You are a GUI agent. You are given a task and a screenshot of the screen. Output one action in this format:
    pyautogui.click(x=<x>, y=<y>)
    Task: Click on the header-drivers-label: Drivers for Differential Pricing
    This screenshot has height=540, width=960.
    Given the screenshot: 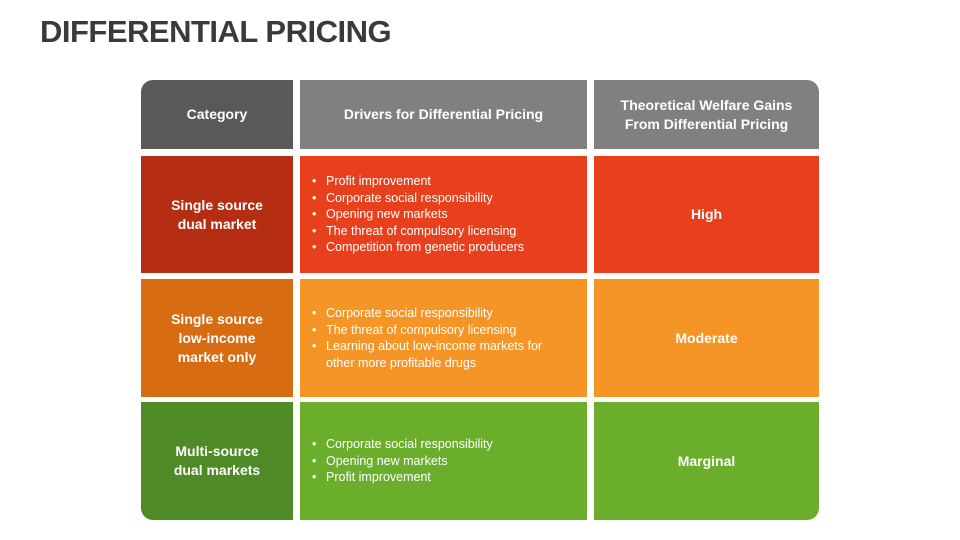 What is the action you would take?
    pyautogui.click(x=443, y=114)
    